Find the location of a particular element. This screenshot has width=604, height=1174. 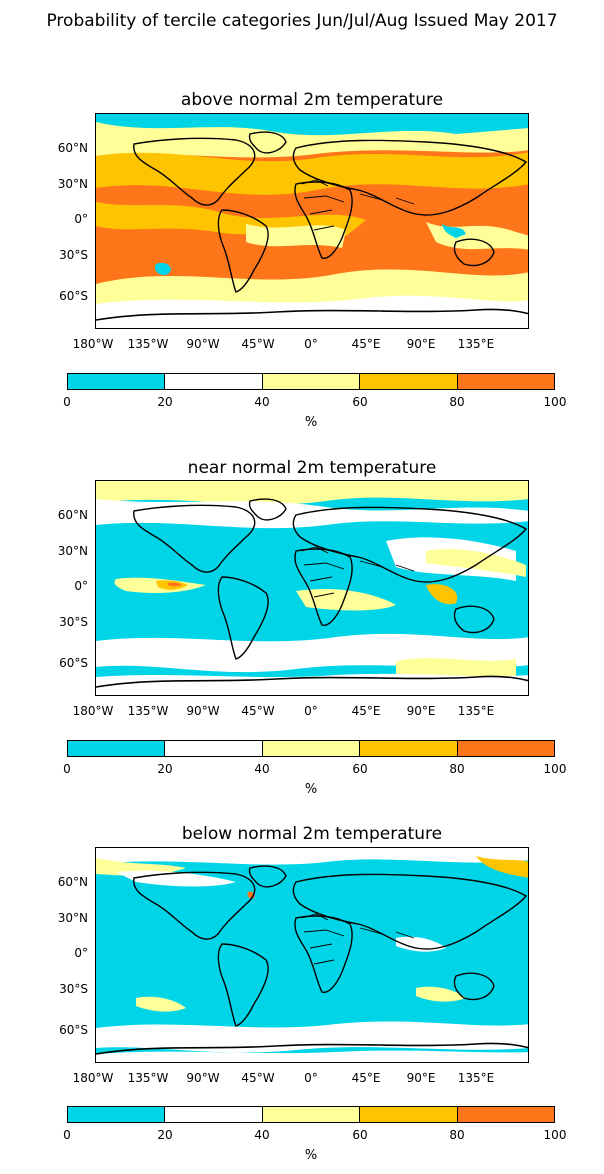

greenland-outline is located at coordinates (267, 142).